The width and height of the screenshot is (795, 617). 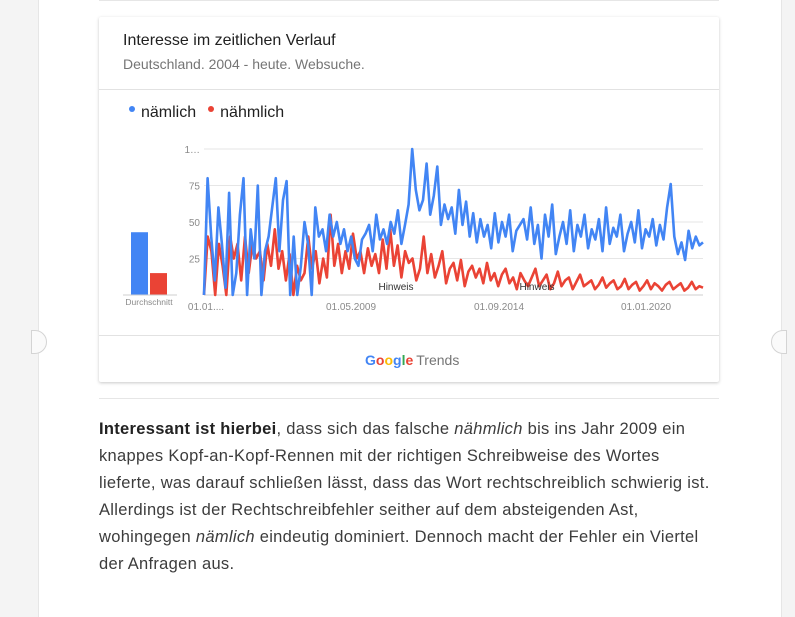 What do you see at coordinates (244, 64) in the screenshot?
I see `card-subtitle: Deutschland. 2004 - heute. Websuche.` at bounding box center [244, 64].